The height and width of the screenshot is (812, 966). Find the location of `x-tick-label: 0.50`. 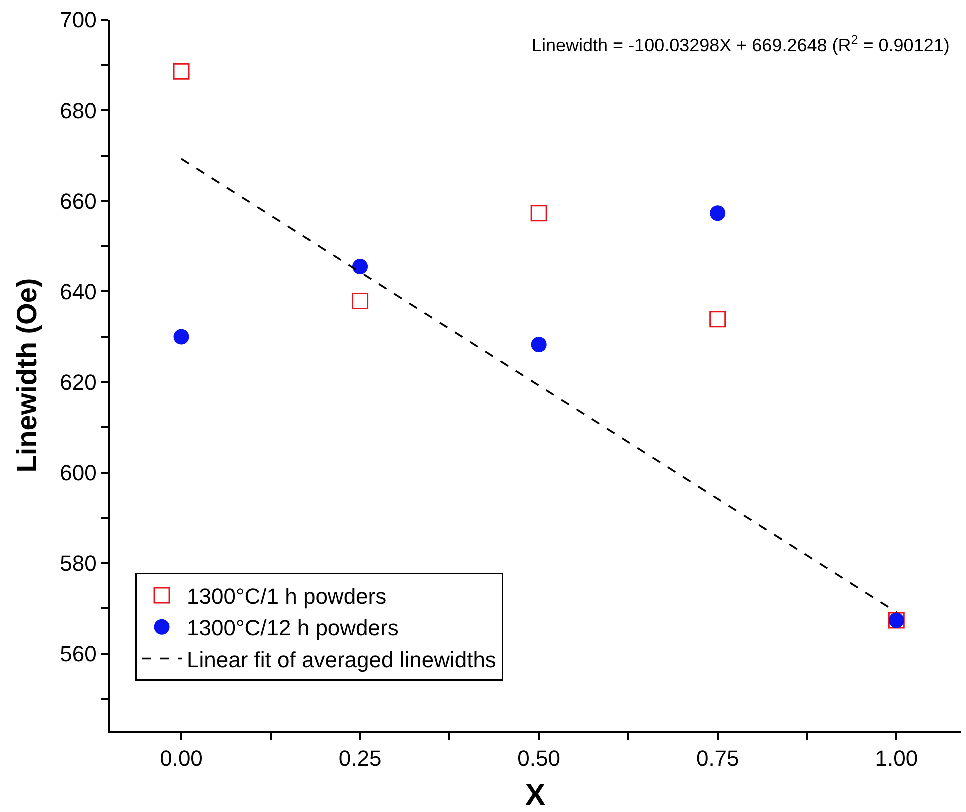

x-tick-label: 0.50 is located at coordinates (539, 759).